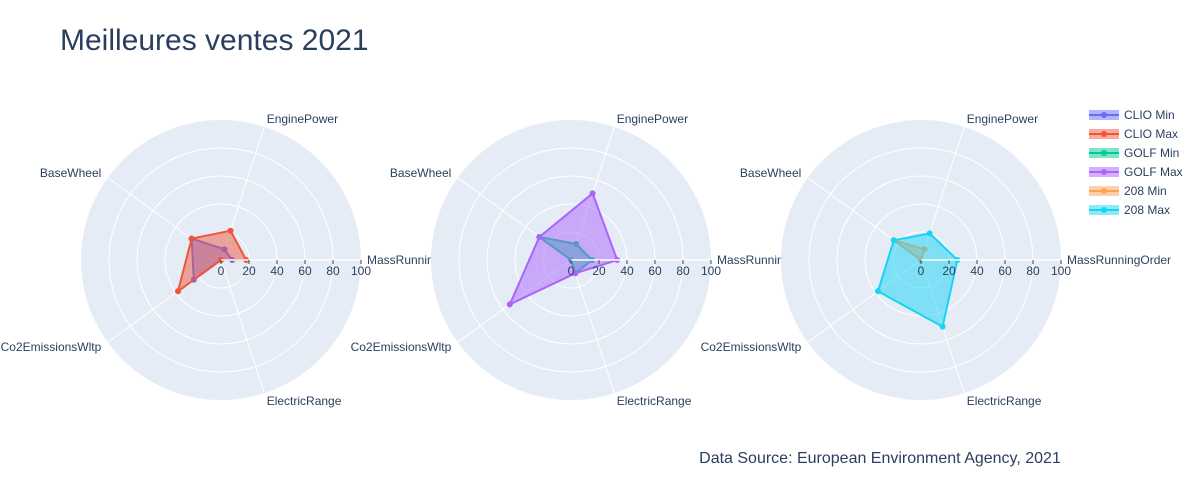 The width and height of the screenshot is (1200, 500). What do you see at coordinates (1147, 210) in the screenshot?
I see `legend-label: 208 Max` at bounding box center [1147, 210].